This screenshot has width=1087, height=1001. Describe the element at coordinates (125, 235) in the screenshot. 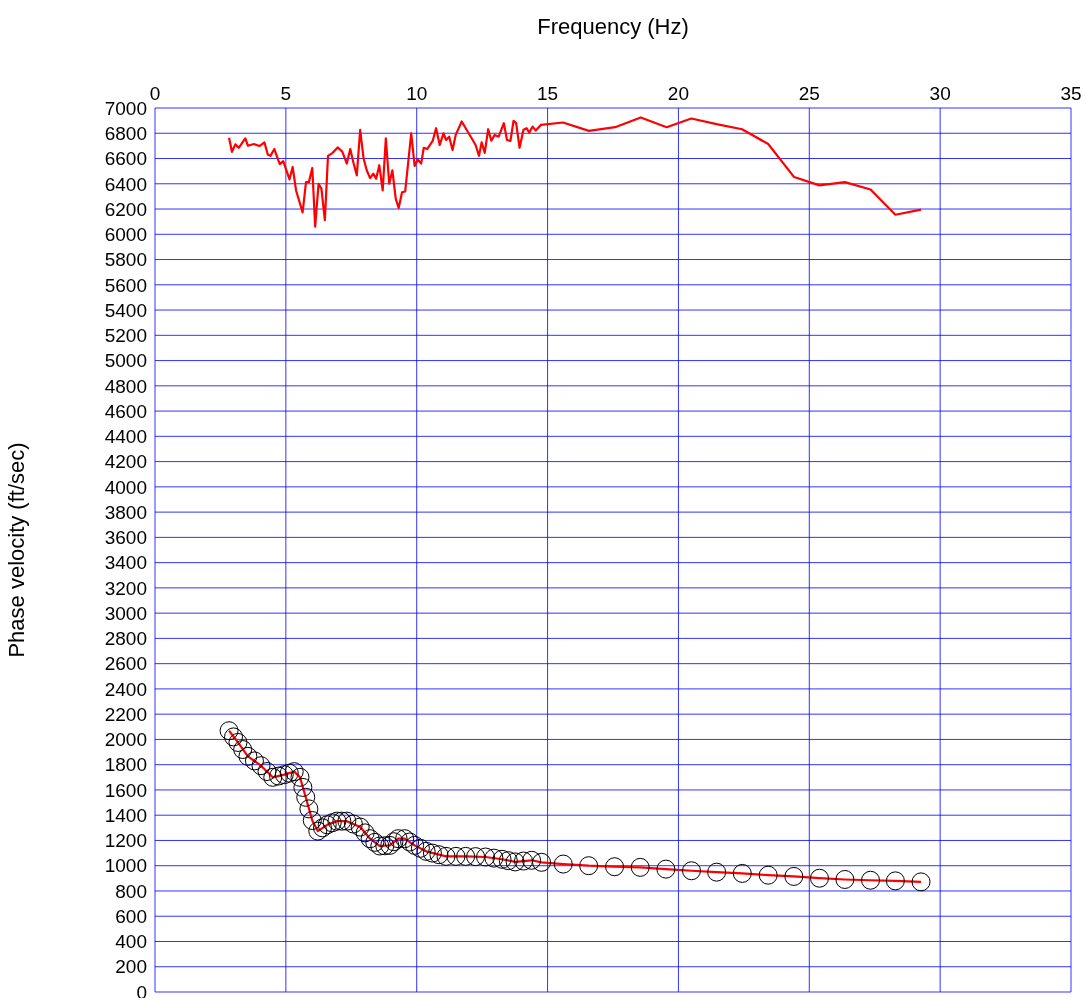

I see `y-tick-label: 6000` at that location.